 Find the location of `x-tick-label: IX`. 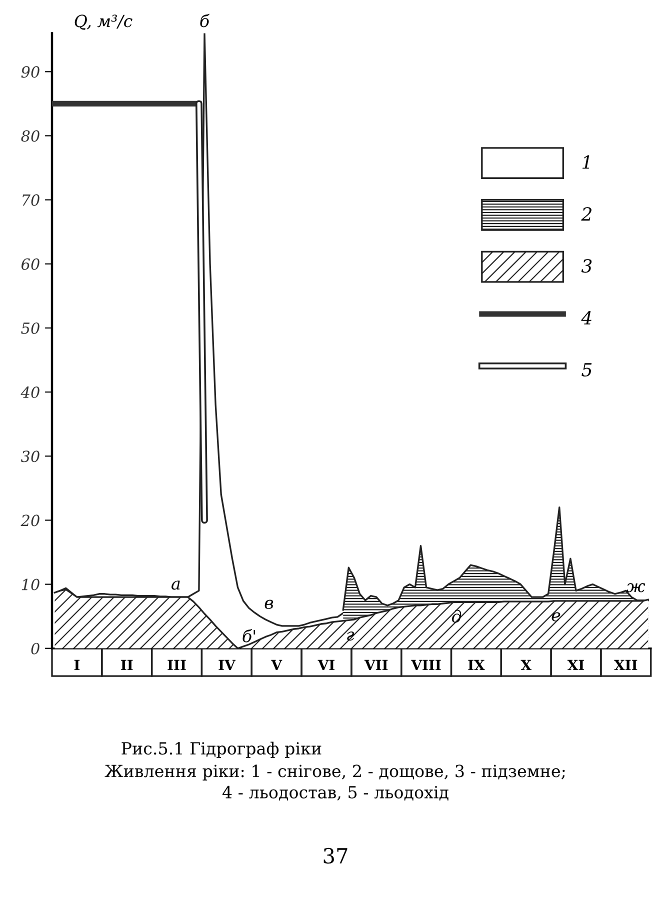

x-tick-label: IX is located at coordinates (476, 665).